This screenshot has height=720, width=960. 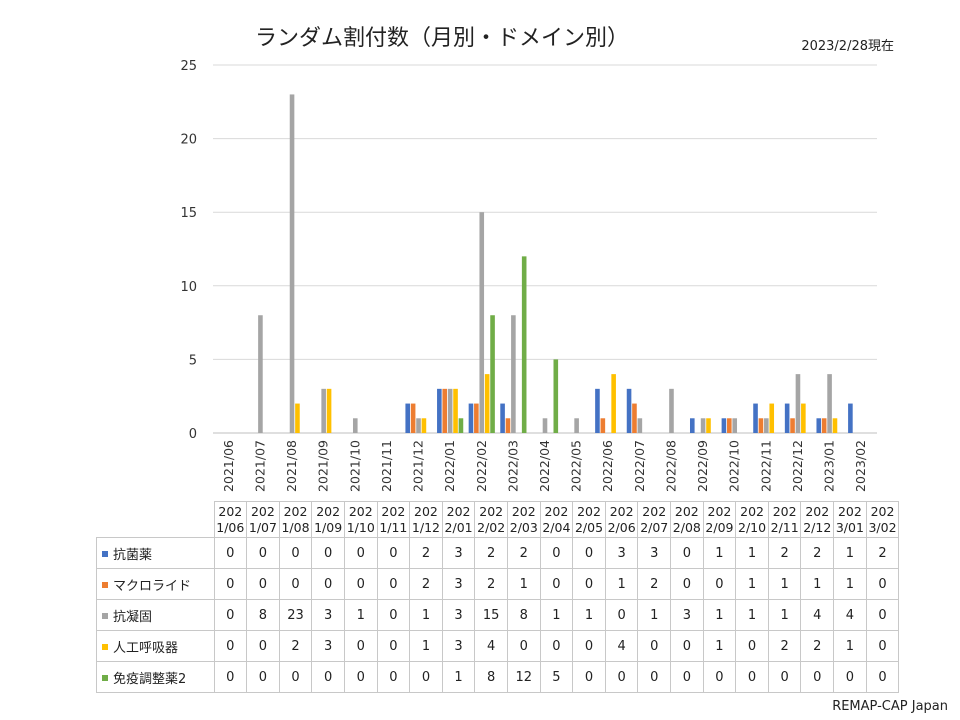 What do you see at coordinates (621, 527) in the screenshot?
I see `table-column-header-line: 2/06` at bounding box center [621, 527].